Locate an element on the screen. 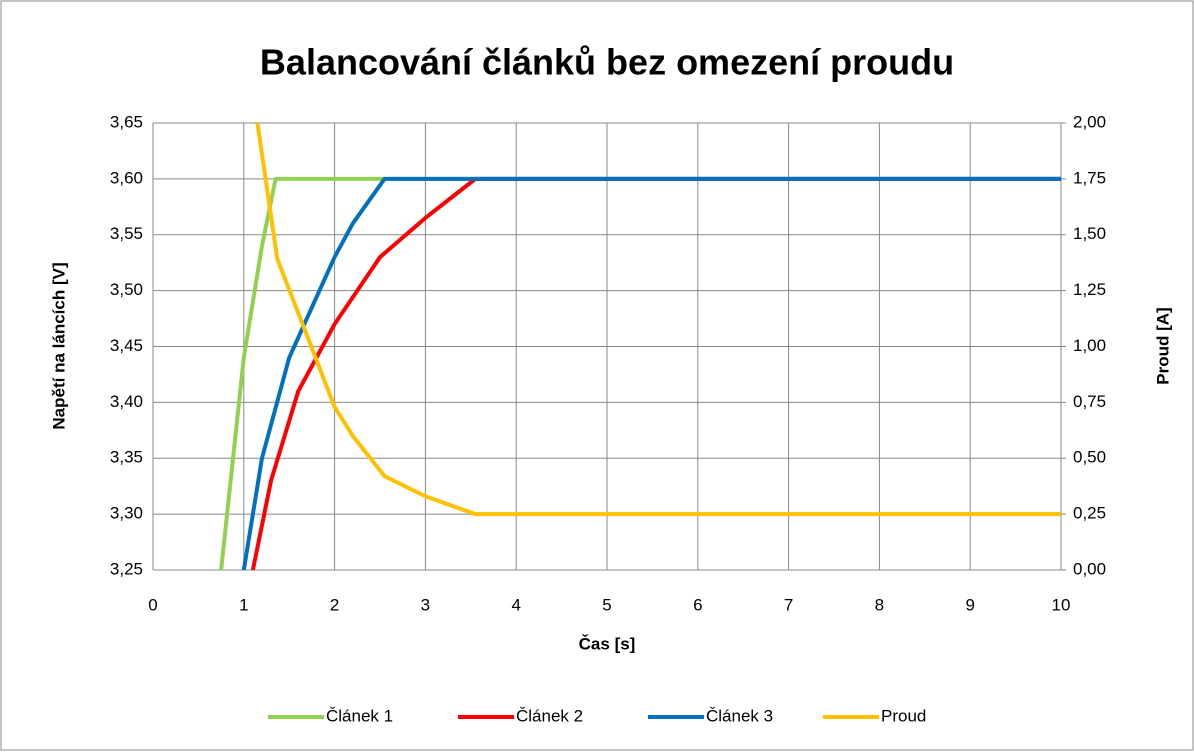  x-tick-label: 9 is located at coordinates (969, 604).